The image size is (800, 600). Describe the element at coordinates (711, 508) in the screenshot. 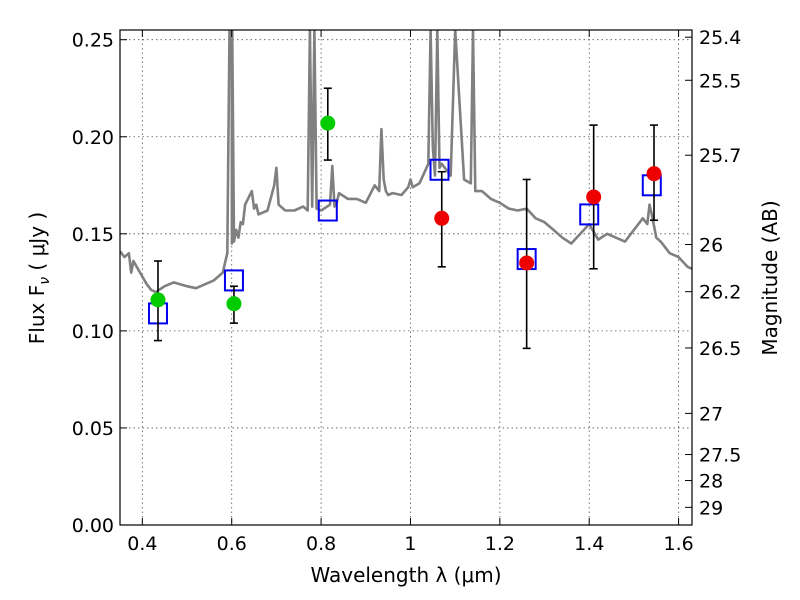

I see `right-tick-label: 29` at that location.